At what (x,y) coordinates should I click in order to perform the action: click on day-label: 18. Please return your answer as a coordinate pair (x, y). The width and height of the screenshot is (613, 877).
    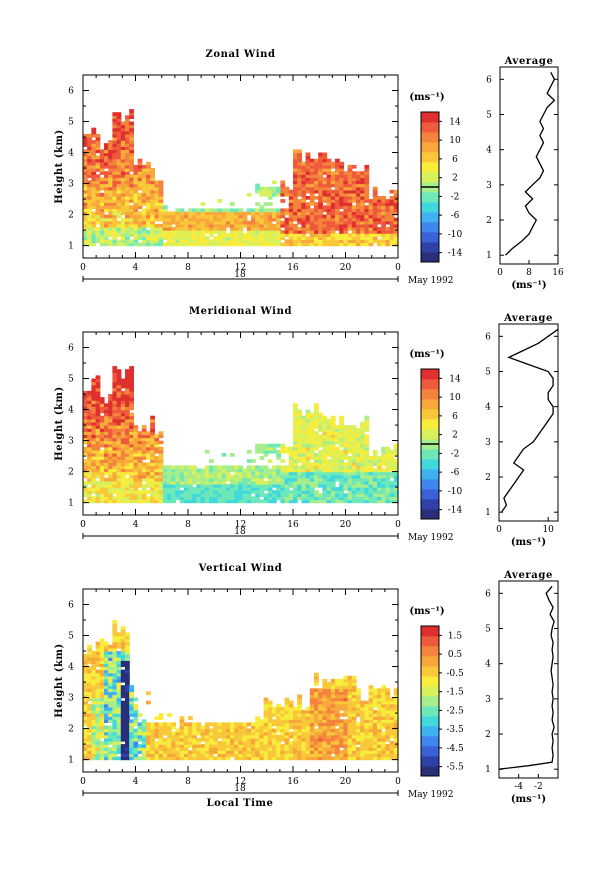
    Looking at the image, I should click on (240, 532).